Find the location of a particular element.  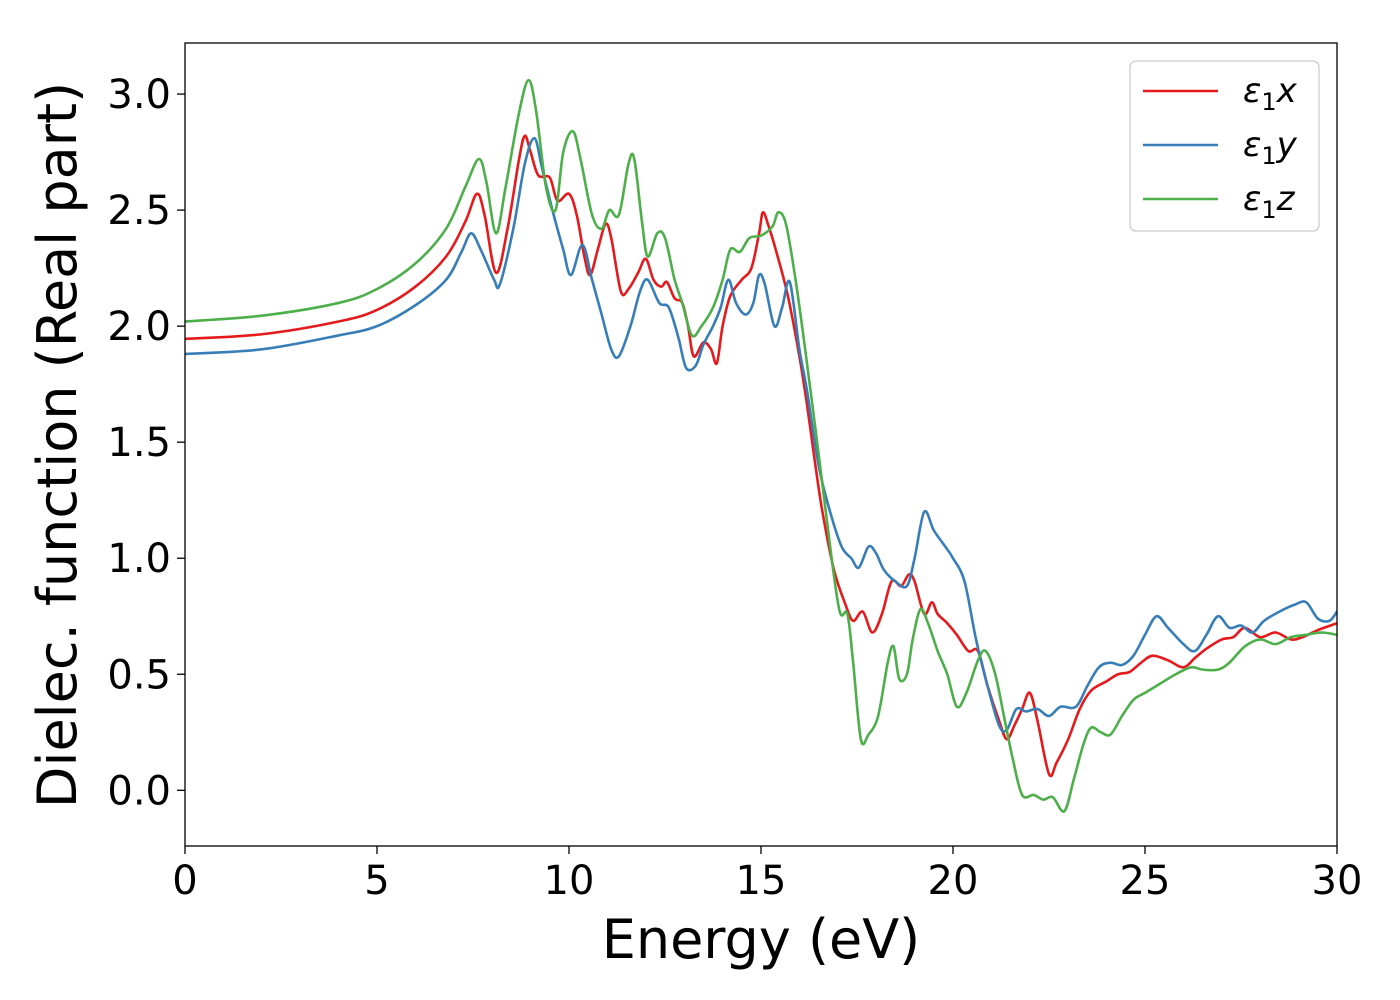

y-axis-ticks: 0.0 0.5 1.0 1.5 2.0 2.5 3.0 is located at coordinates (146, 443).